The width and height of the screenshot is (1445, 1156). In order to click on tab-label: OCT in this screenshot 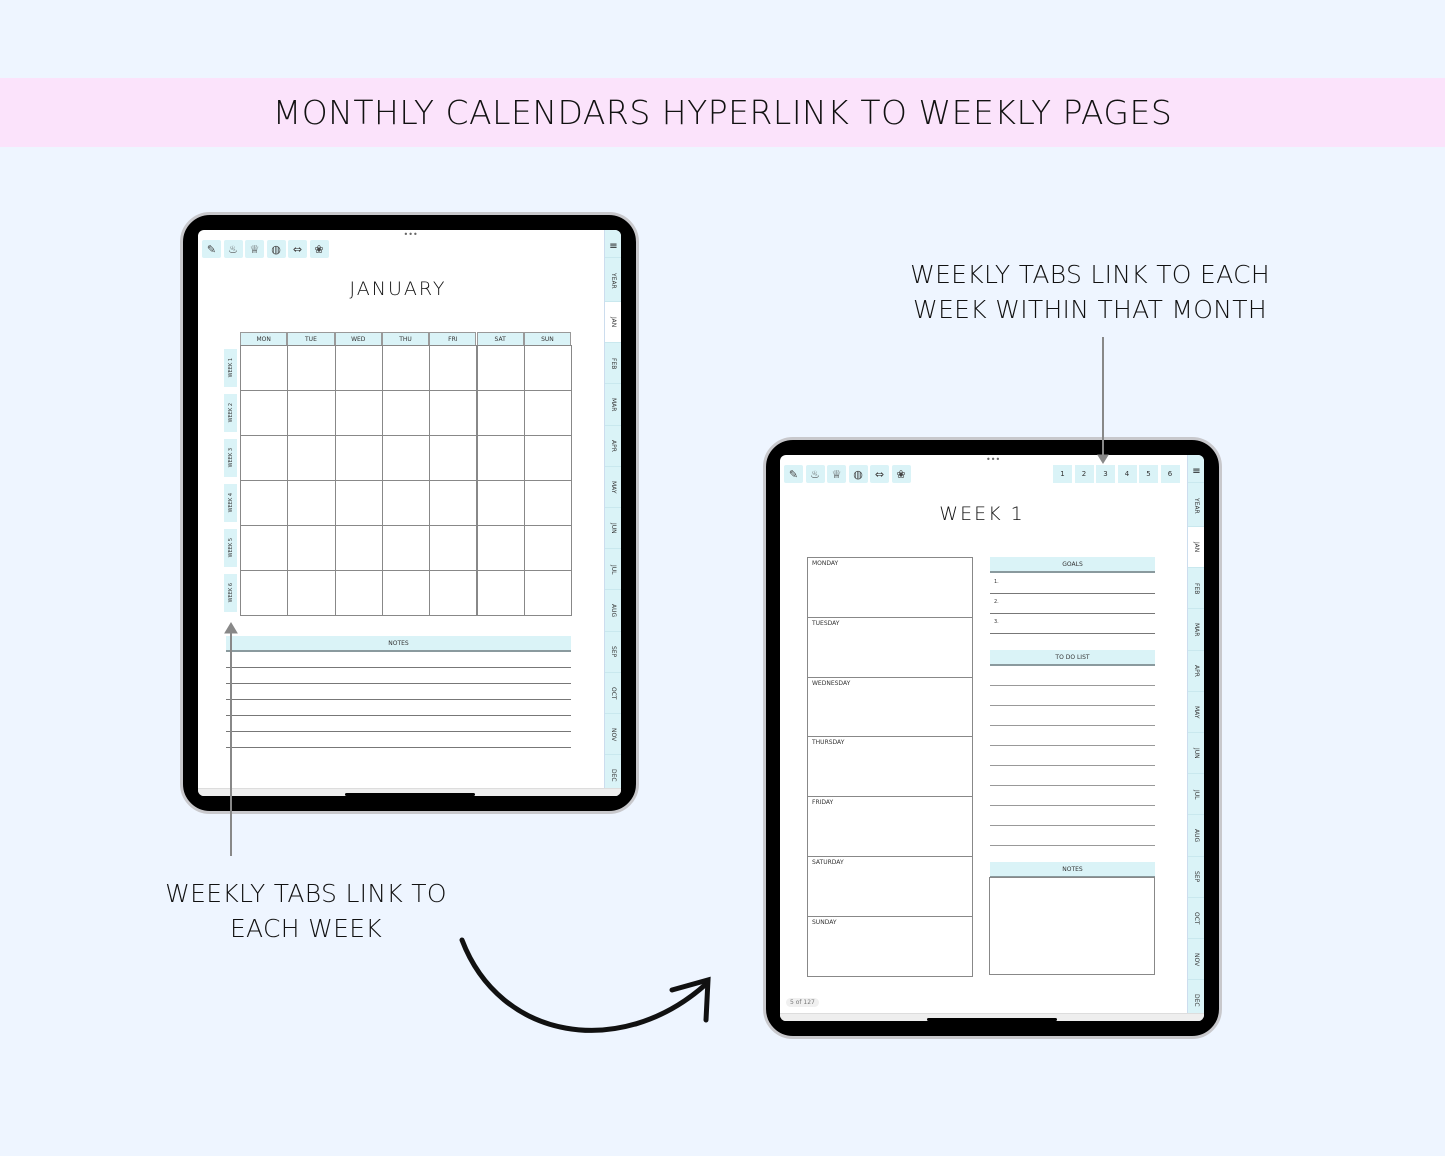, I will do `click(613, 693)`.